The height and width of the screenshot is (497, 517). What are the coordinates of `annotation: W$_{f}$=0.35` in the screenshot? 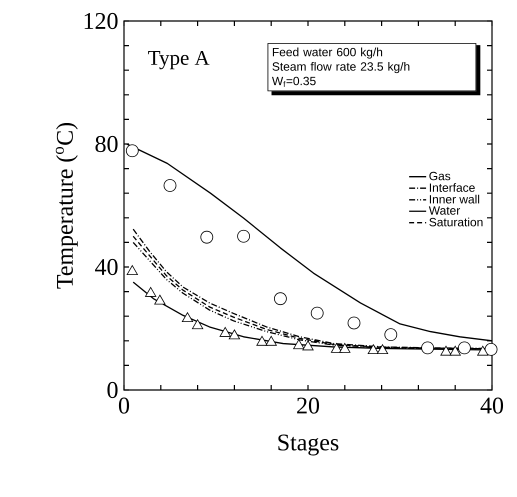 It's located at (294, 81).